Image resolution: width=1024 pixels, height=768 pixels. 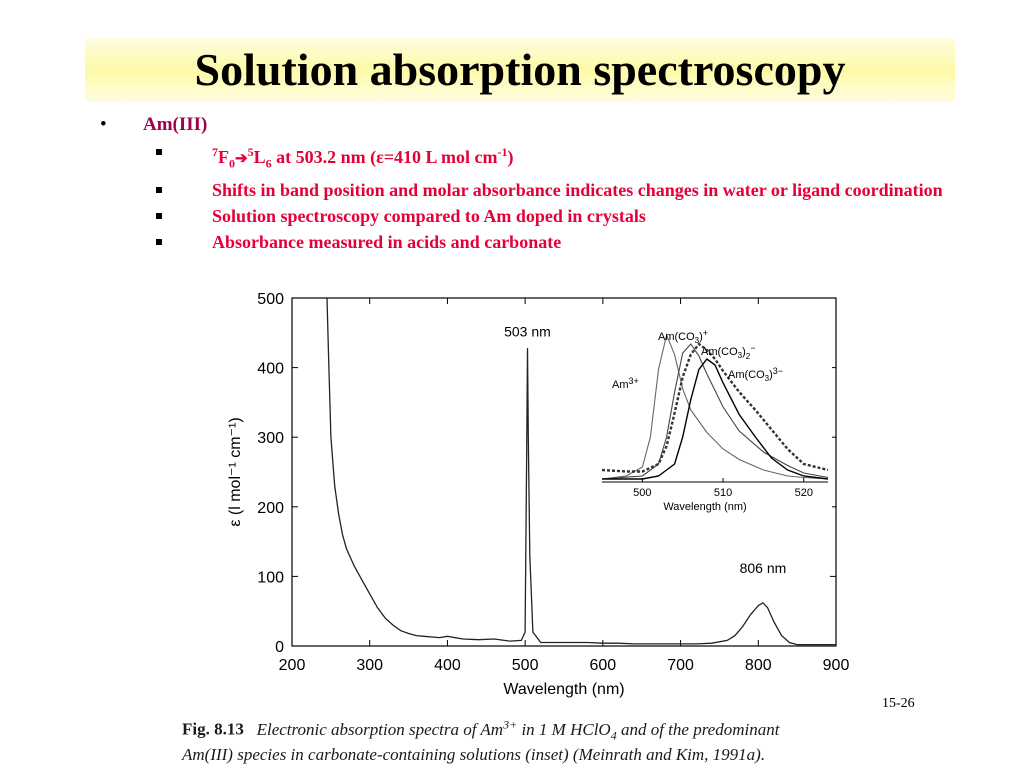 I want to click on y-tick-label: 100, so click(x=270, y=577).